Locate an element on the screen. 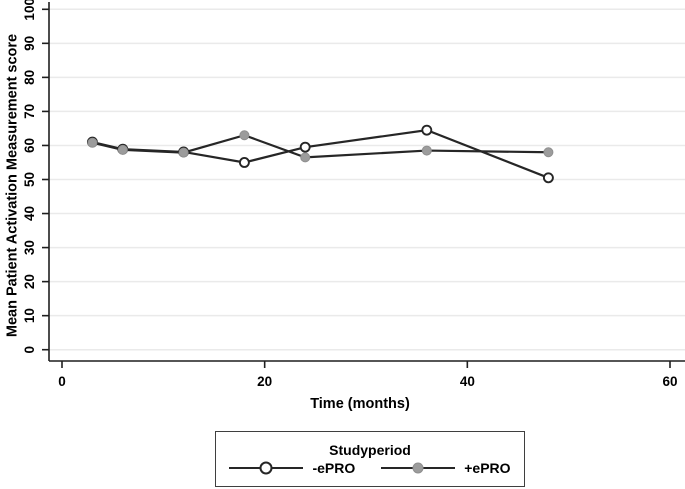 The image size is (685, 489). y-tick-label: 10 is located at coordinates (29, 315).